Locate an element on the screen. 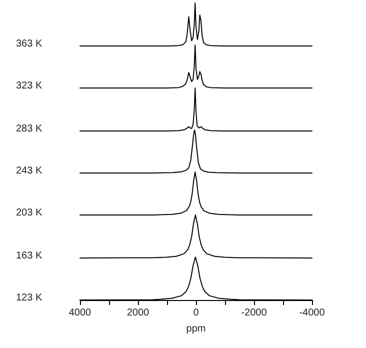 The image size is (366, 348). y-axis-title: 163 K is located at coordinates (29, 255).